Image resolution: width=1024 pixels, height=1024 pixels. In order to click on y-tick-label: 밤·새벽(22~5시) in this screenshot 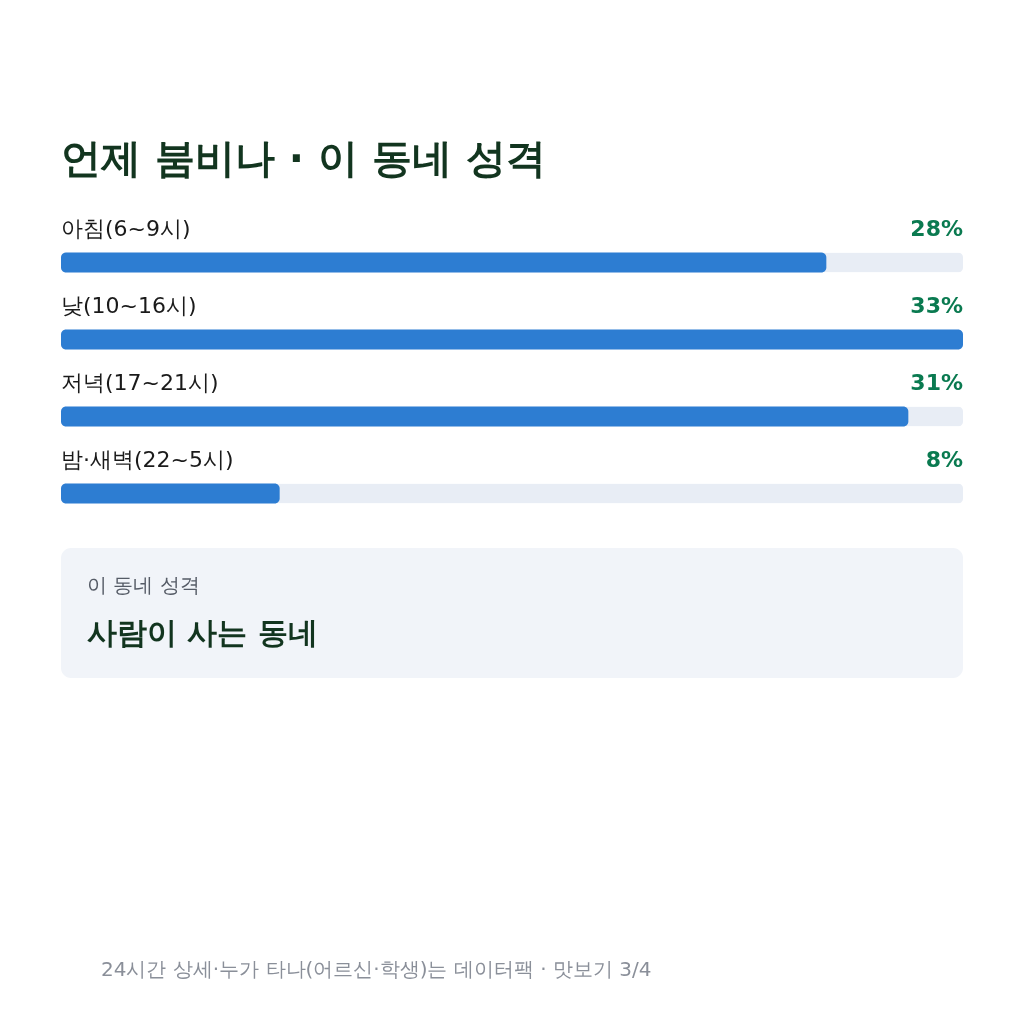, I will do `click(147, 459)`.